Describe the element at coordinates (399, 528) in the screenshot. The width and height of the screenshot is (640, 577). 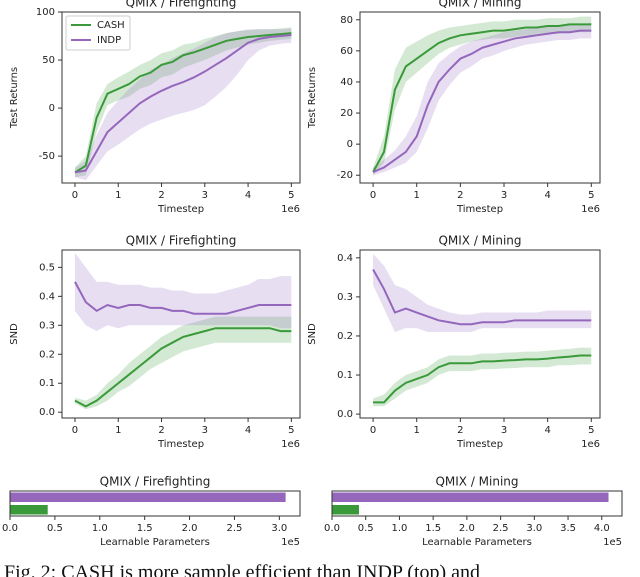
I see `x-tick-label: 1.0` at that location.